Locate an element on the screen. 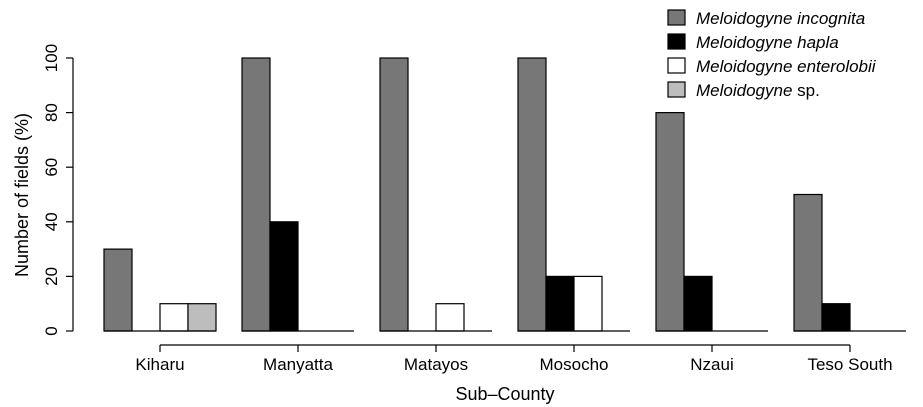 The height and width of the screenshot is (407, 923). y-tick-label: 60 is located at coordinates (51, 167).